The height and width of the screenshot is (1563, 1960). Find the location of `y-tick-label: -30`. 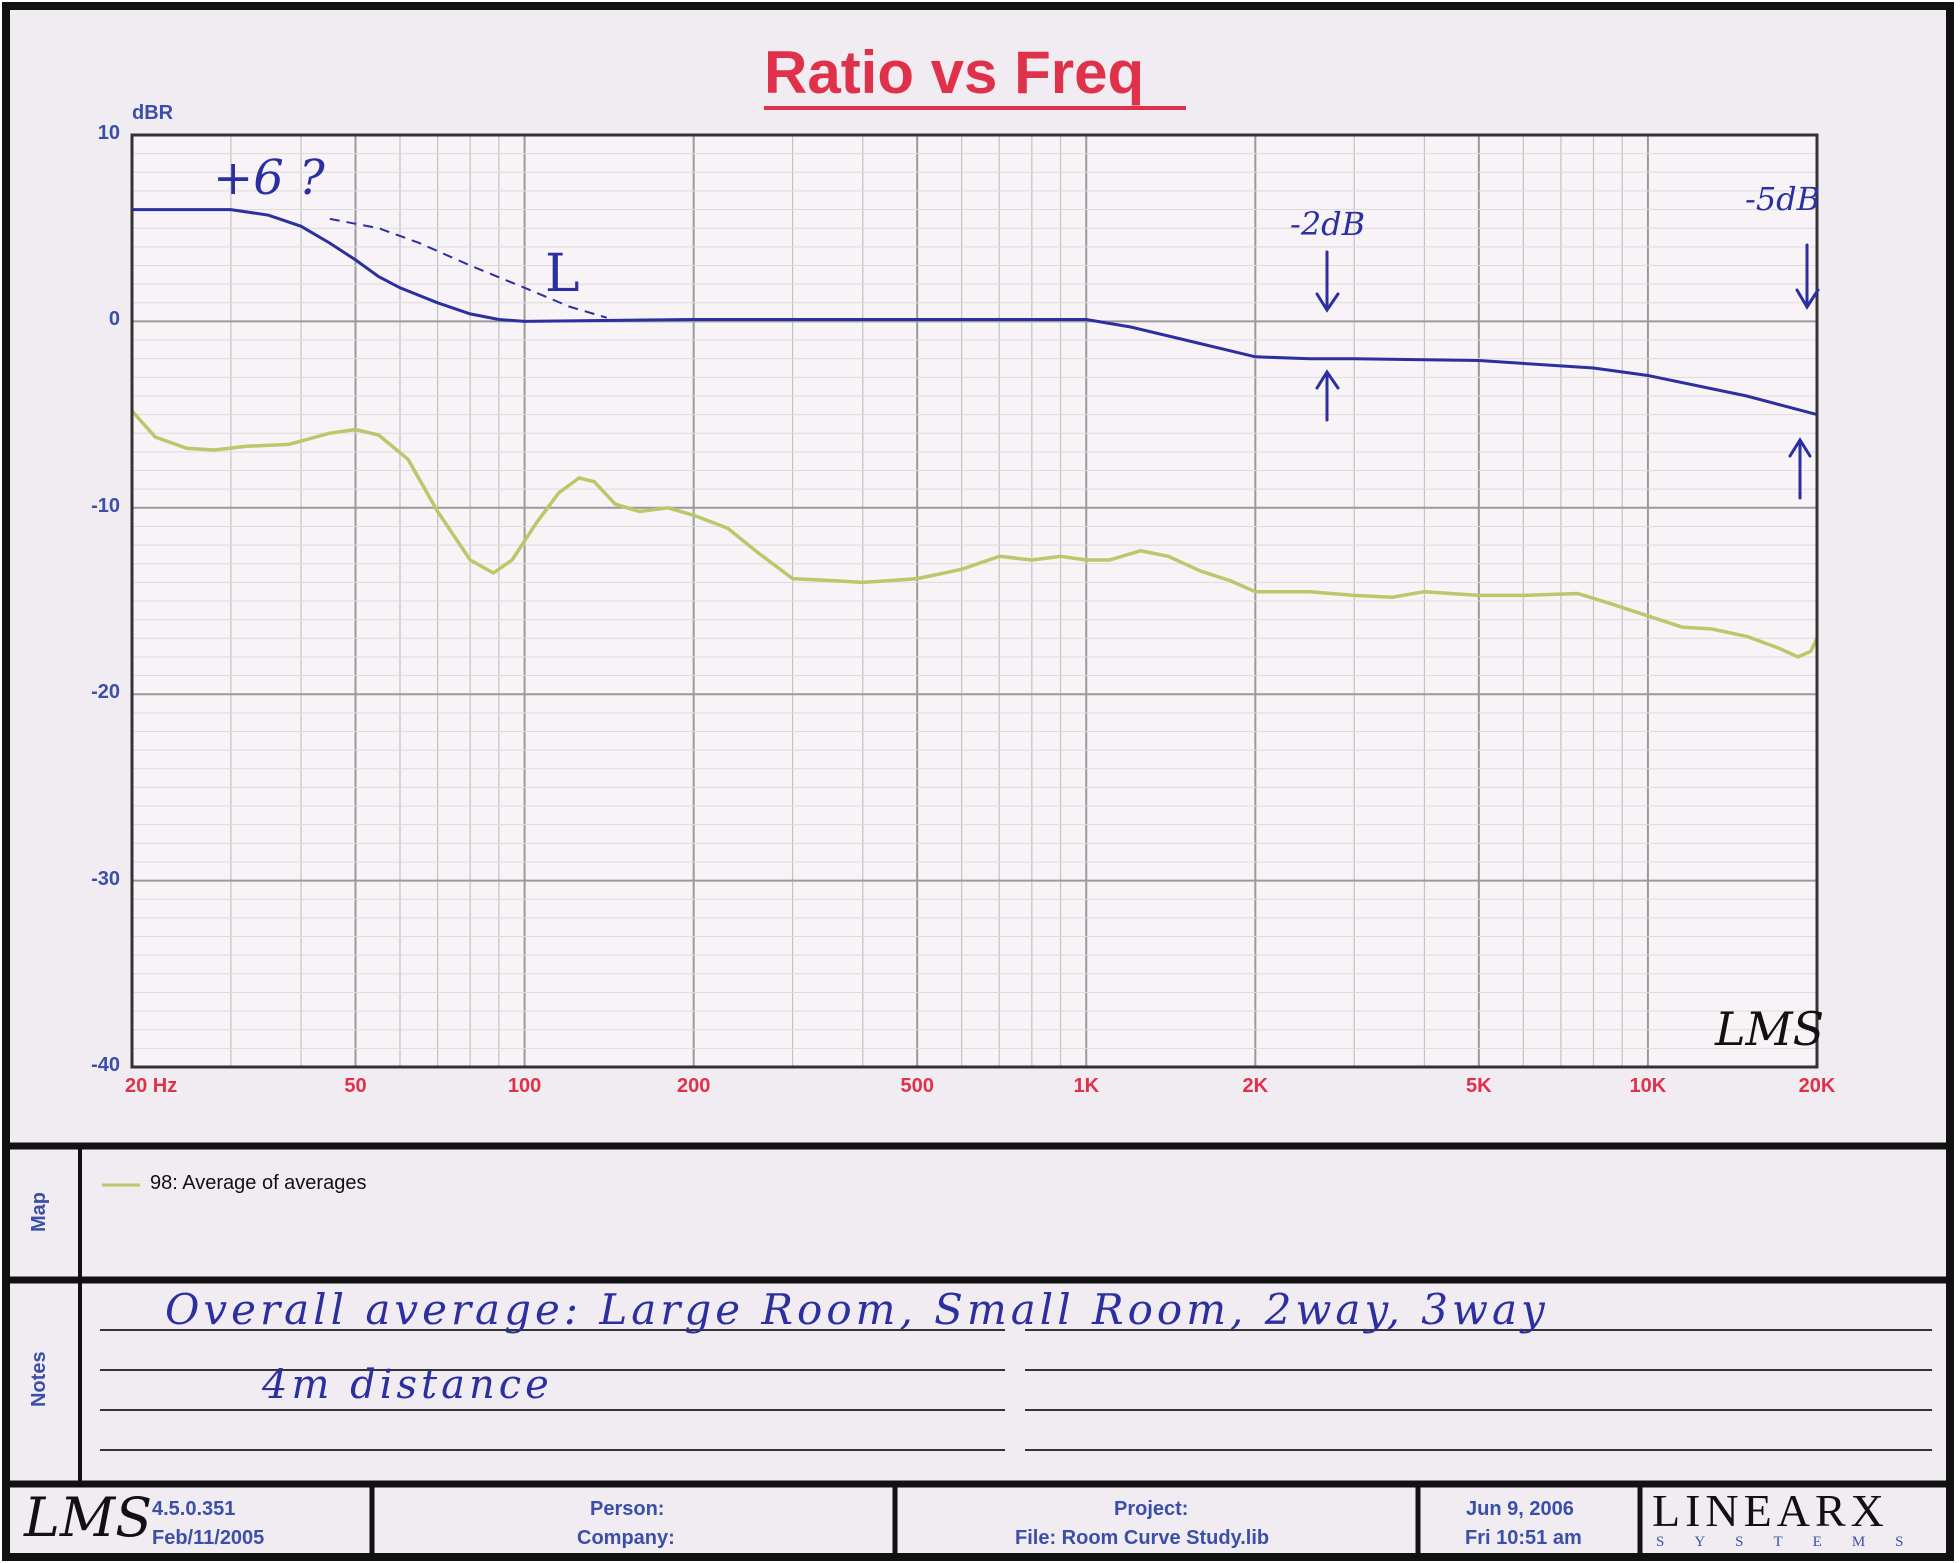

y-tick-label: -30 is located at coordinates (105, 878).